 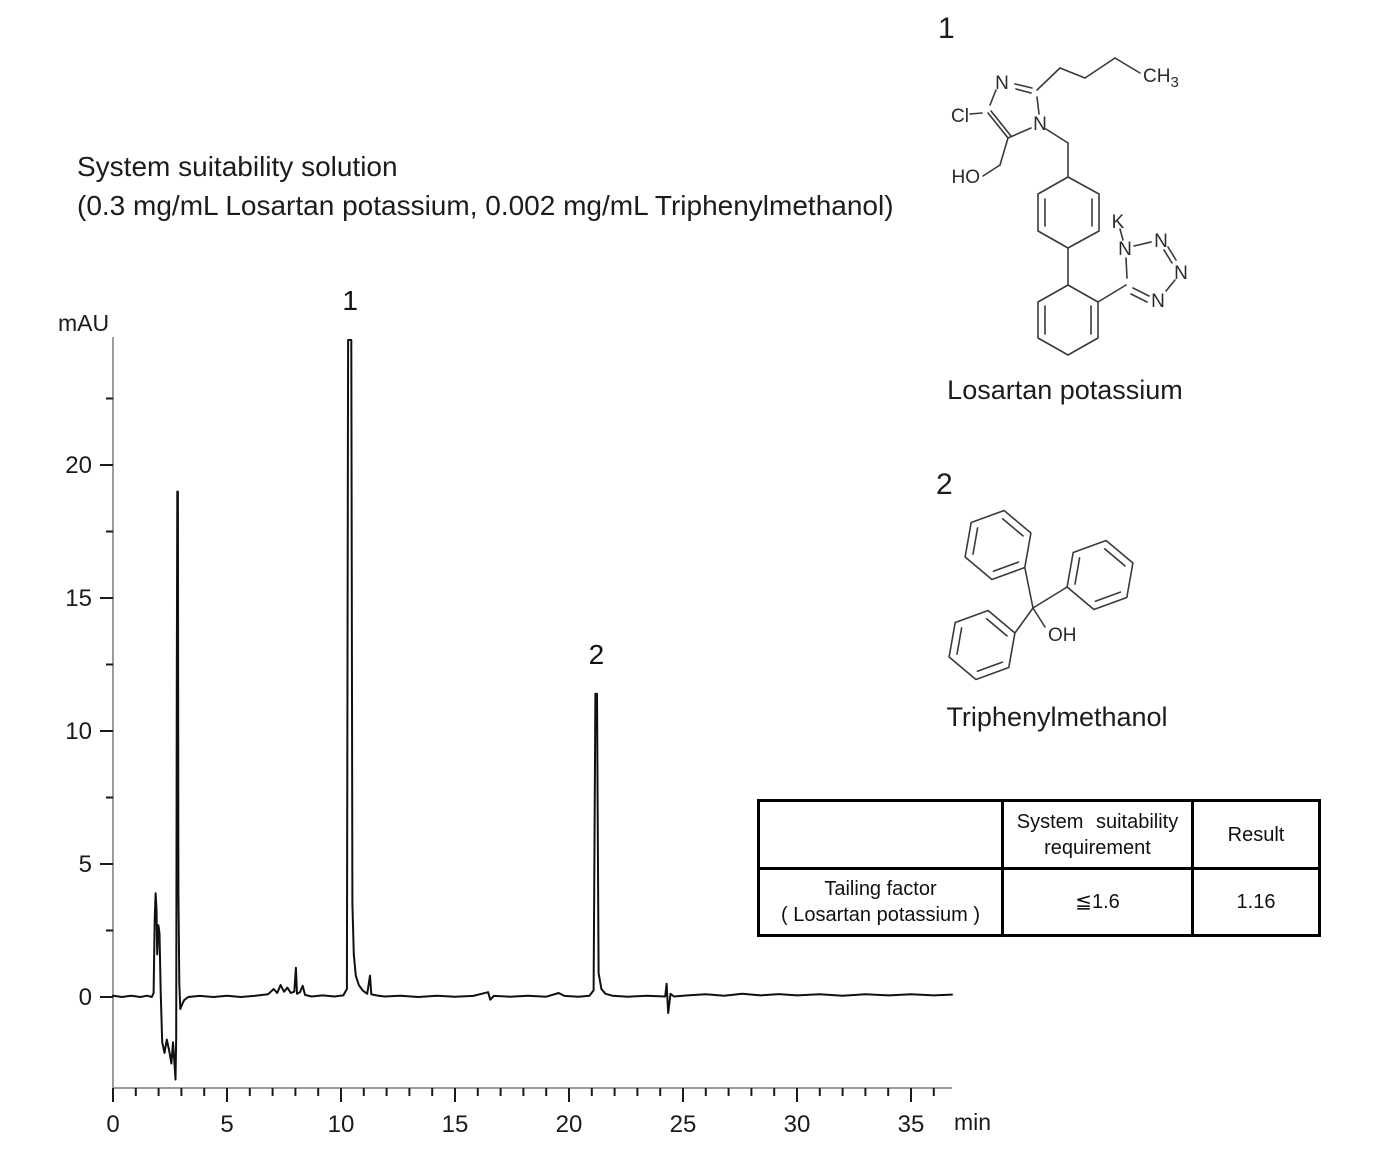 I want to click on header-requirement-cell: System suitability requirement, so click(x=1097, y=834).